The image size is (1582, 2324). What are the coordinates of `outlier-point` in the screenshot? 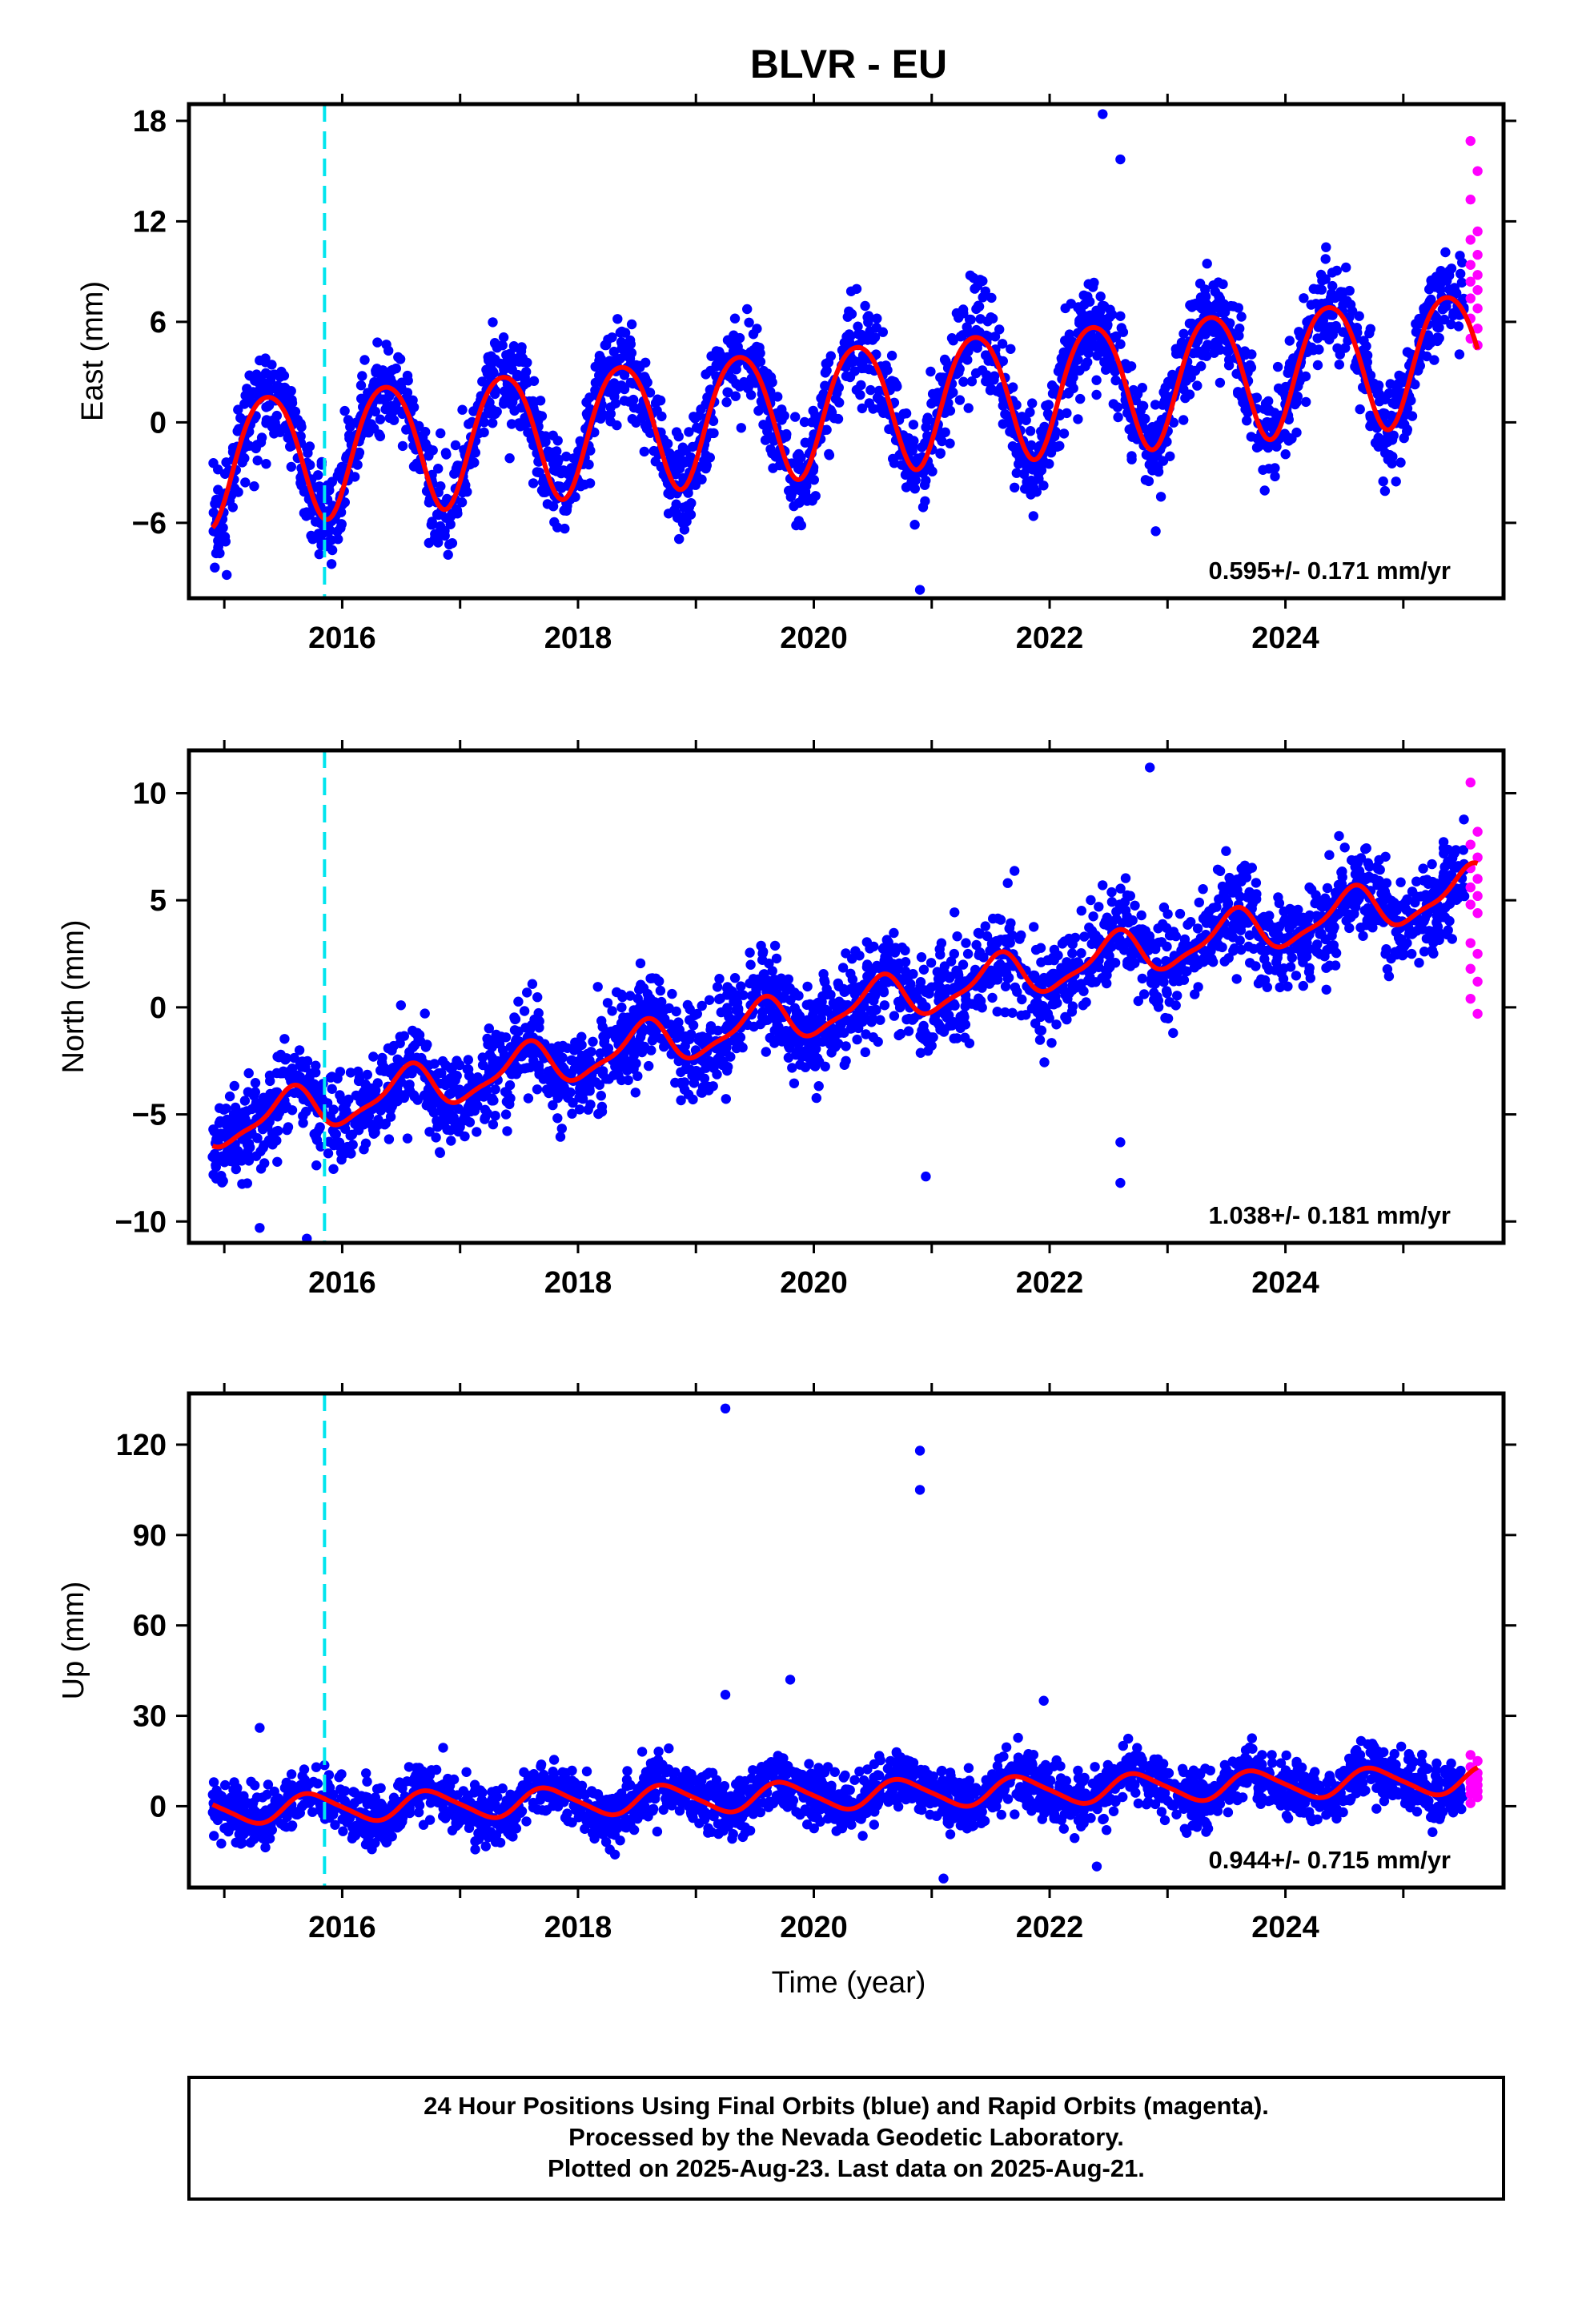 It's located at (920, 590).